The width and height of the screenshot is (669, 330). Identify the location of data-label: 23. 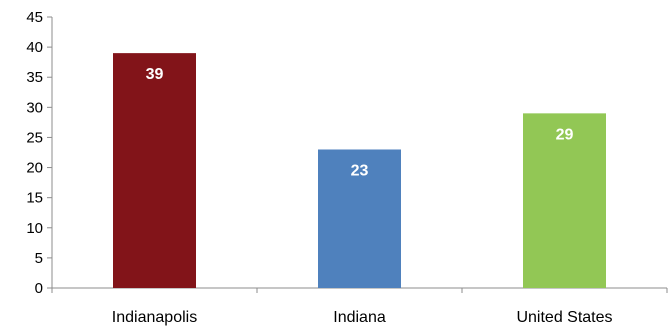
(360, 170).